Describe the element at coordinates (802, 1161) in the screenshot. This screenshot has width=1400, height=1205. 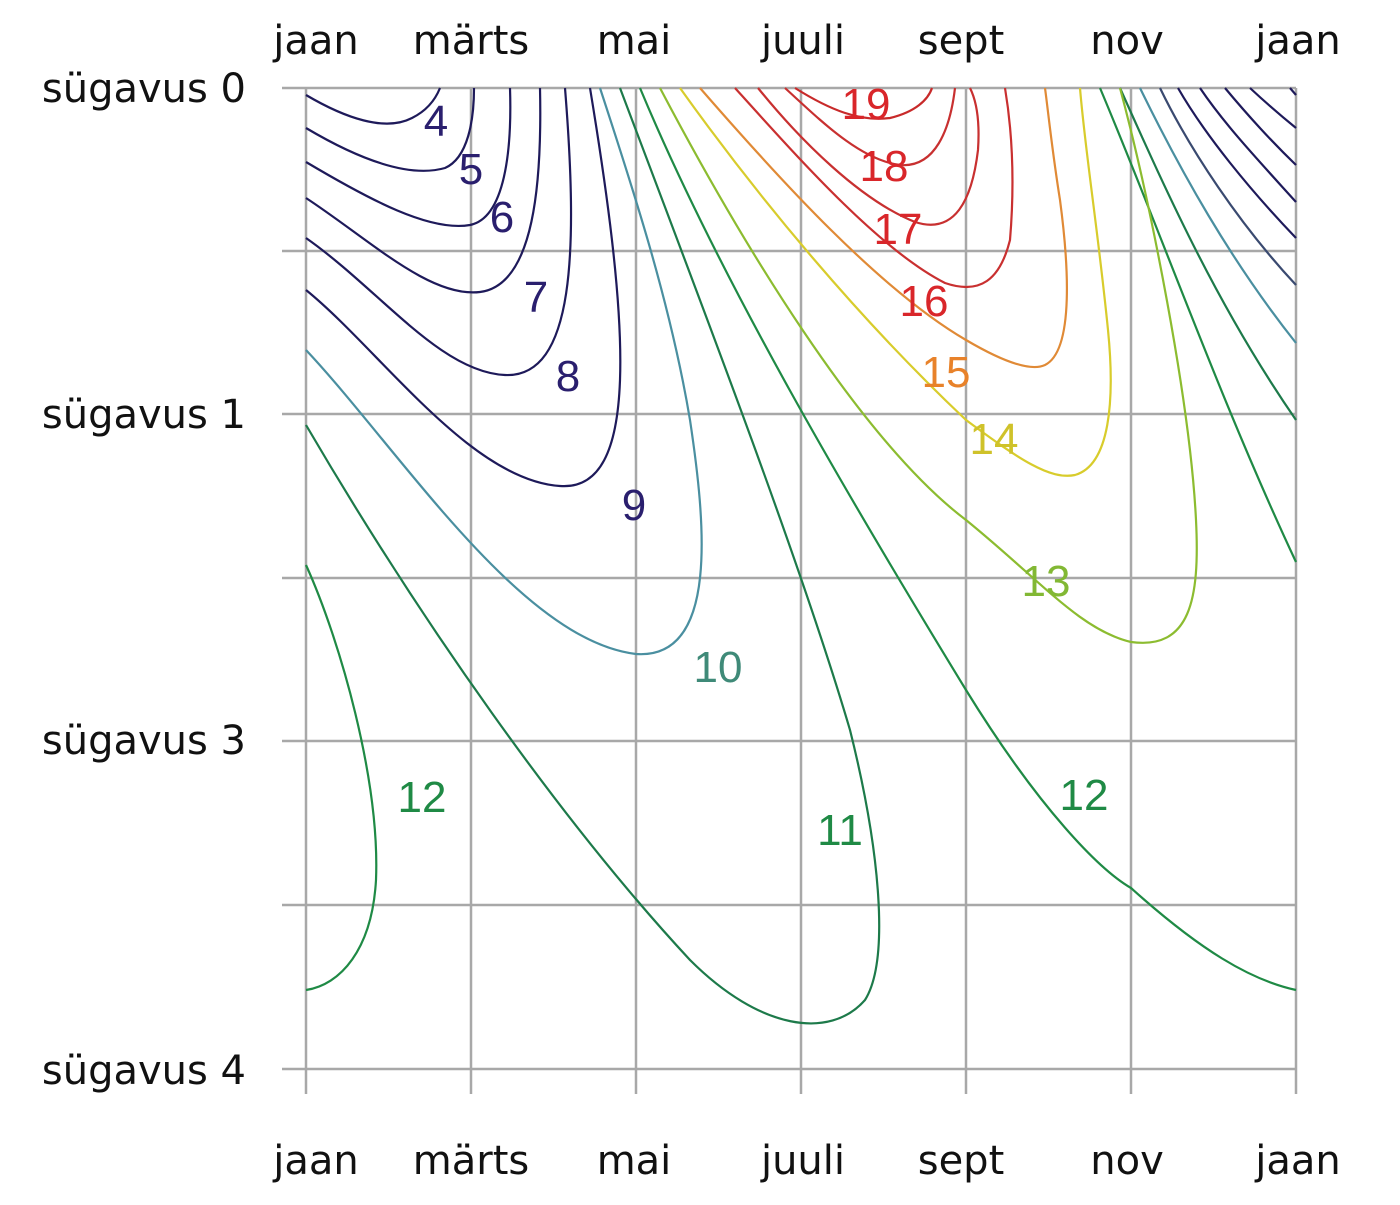
I see `x-tick-bottom: juuli` at that location.